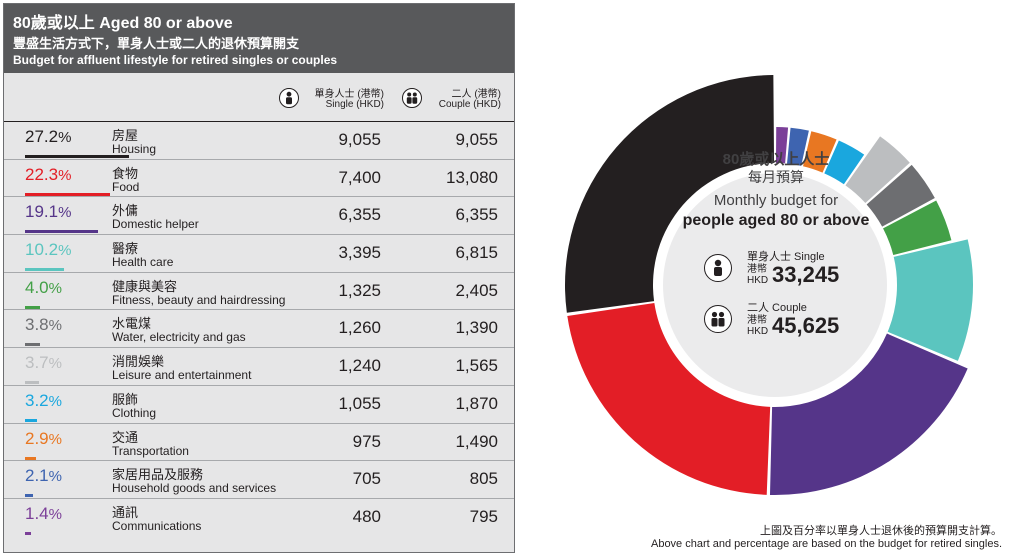 This screenshot has width=1024, height=559. What do you see at coordinates (37, 400) in the screenshot?
I see `row-percentage-value: 3.2` at bounding box center [37, 400].